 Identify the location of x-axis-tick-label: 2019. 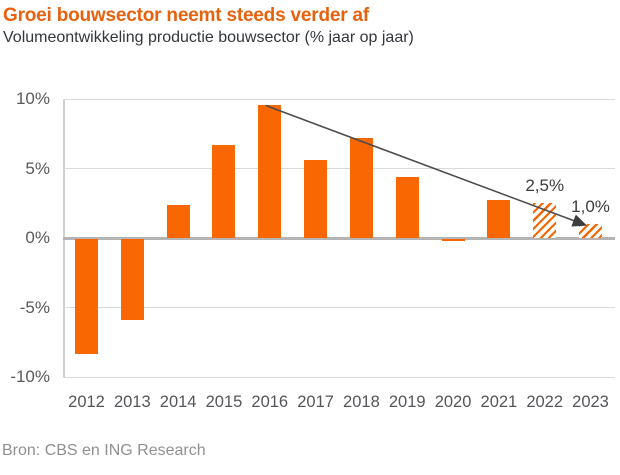
(407, 402).